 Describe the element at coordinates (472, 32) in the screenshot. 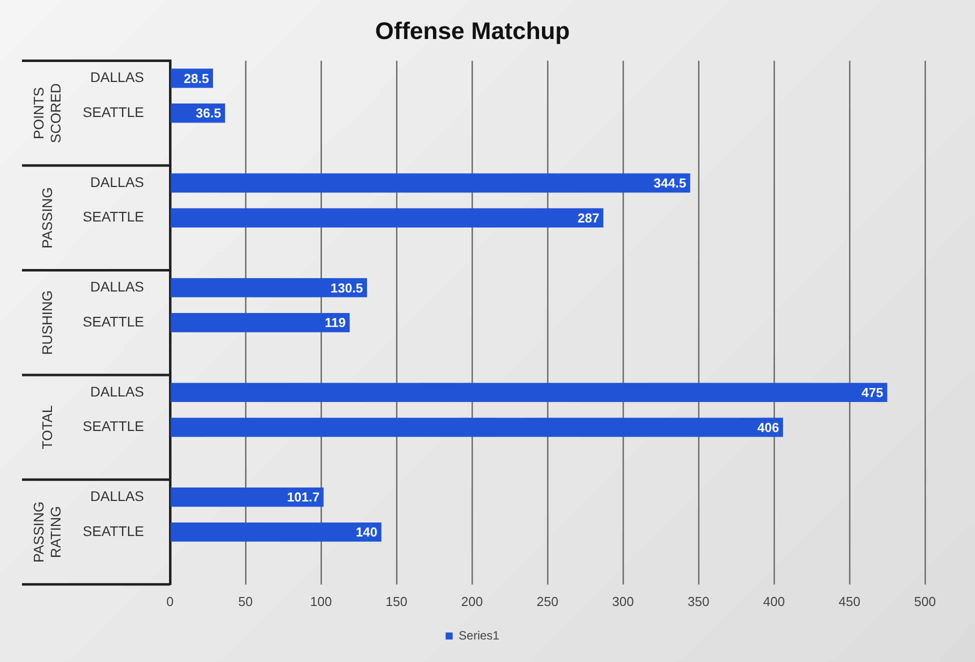

I see `chart-title: Offense Matchup` at that location.